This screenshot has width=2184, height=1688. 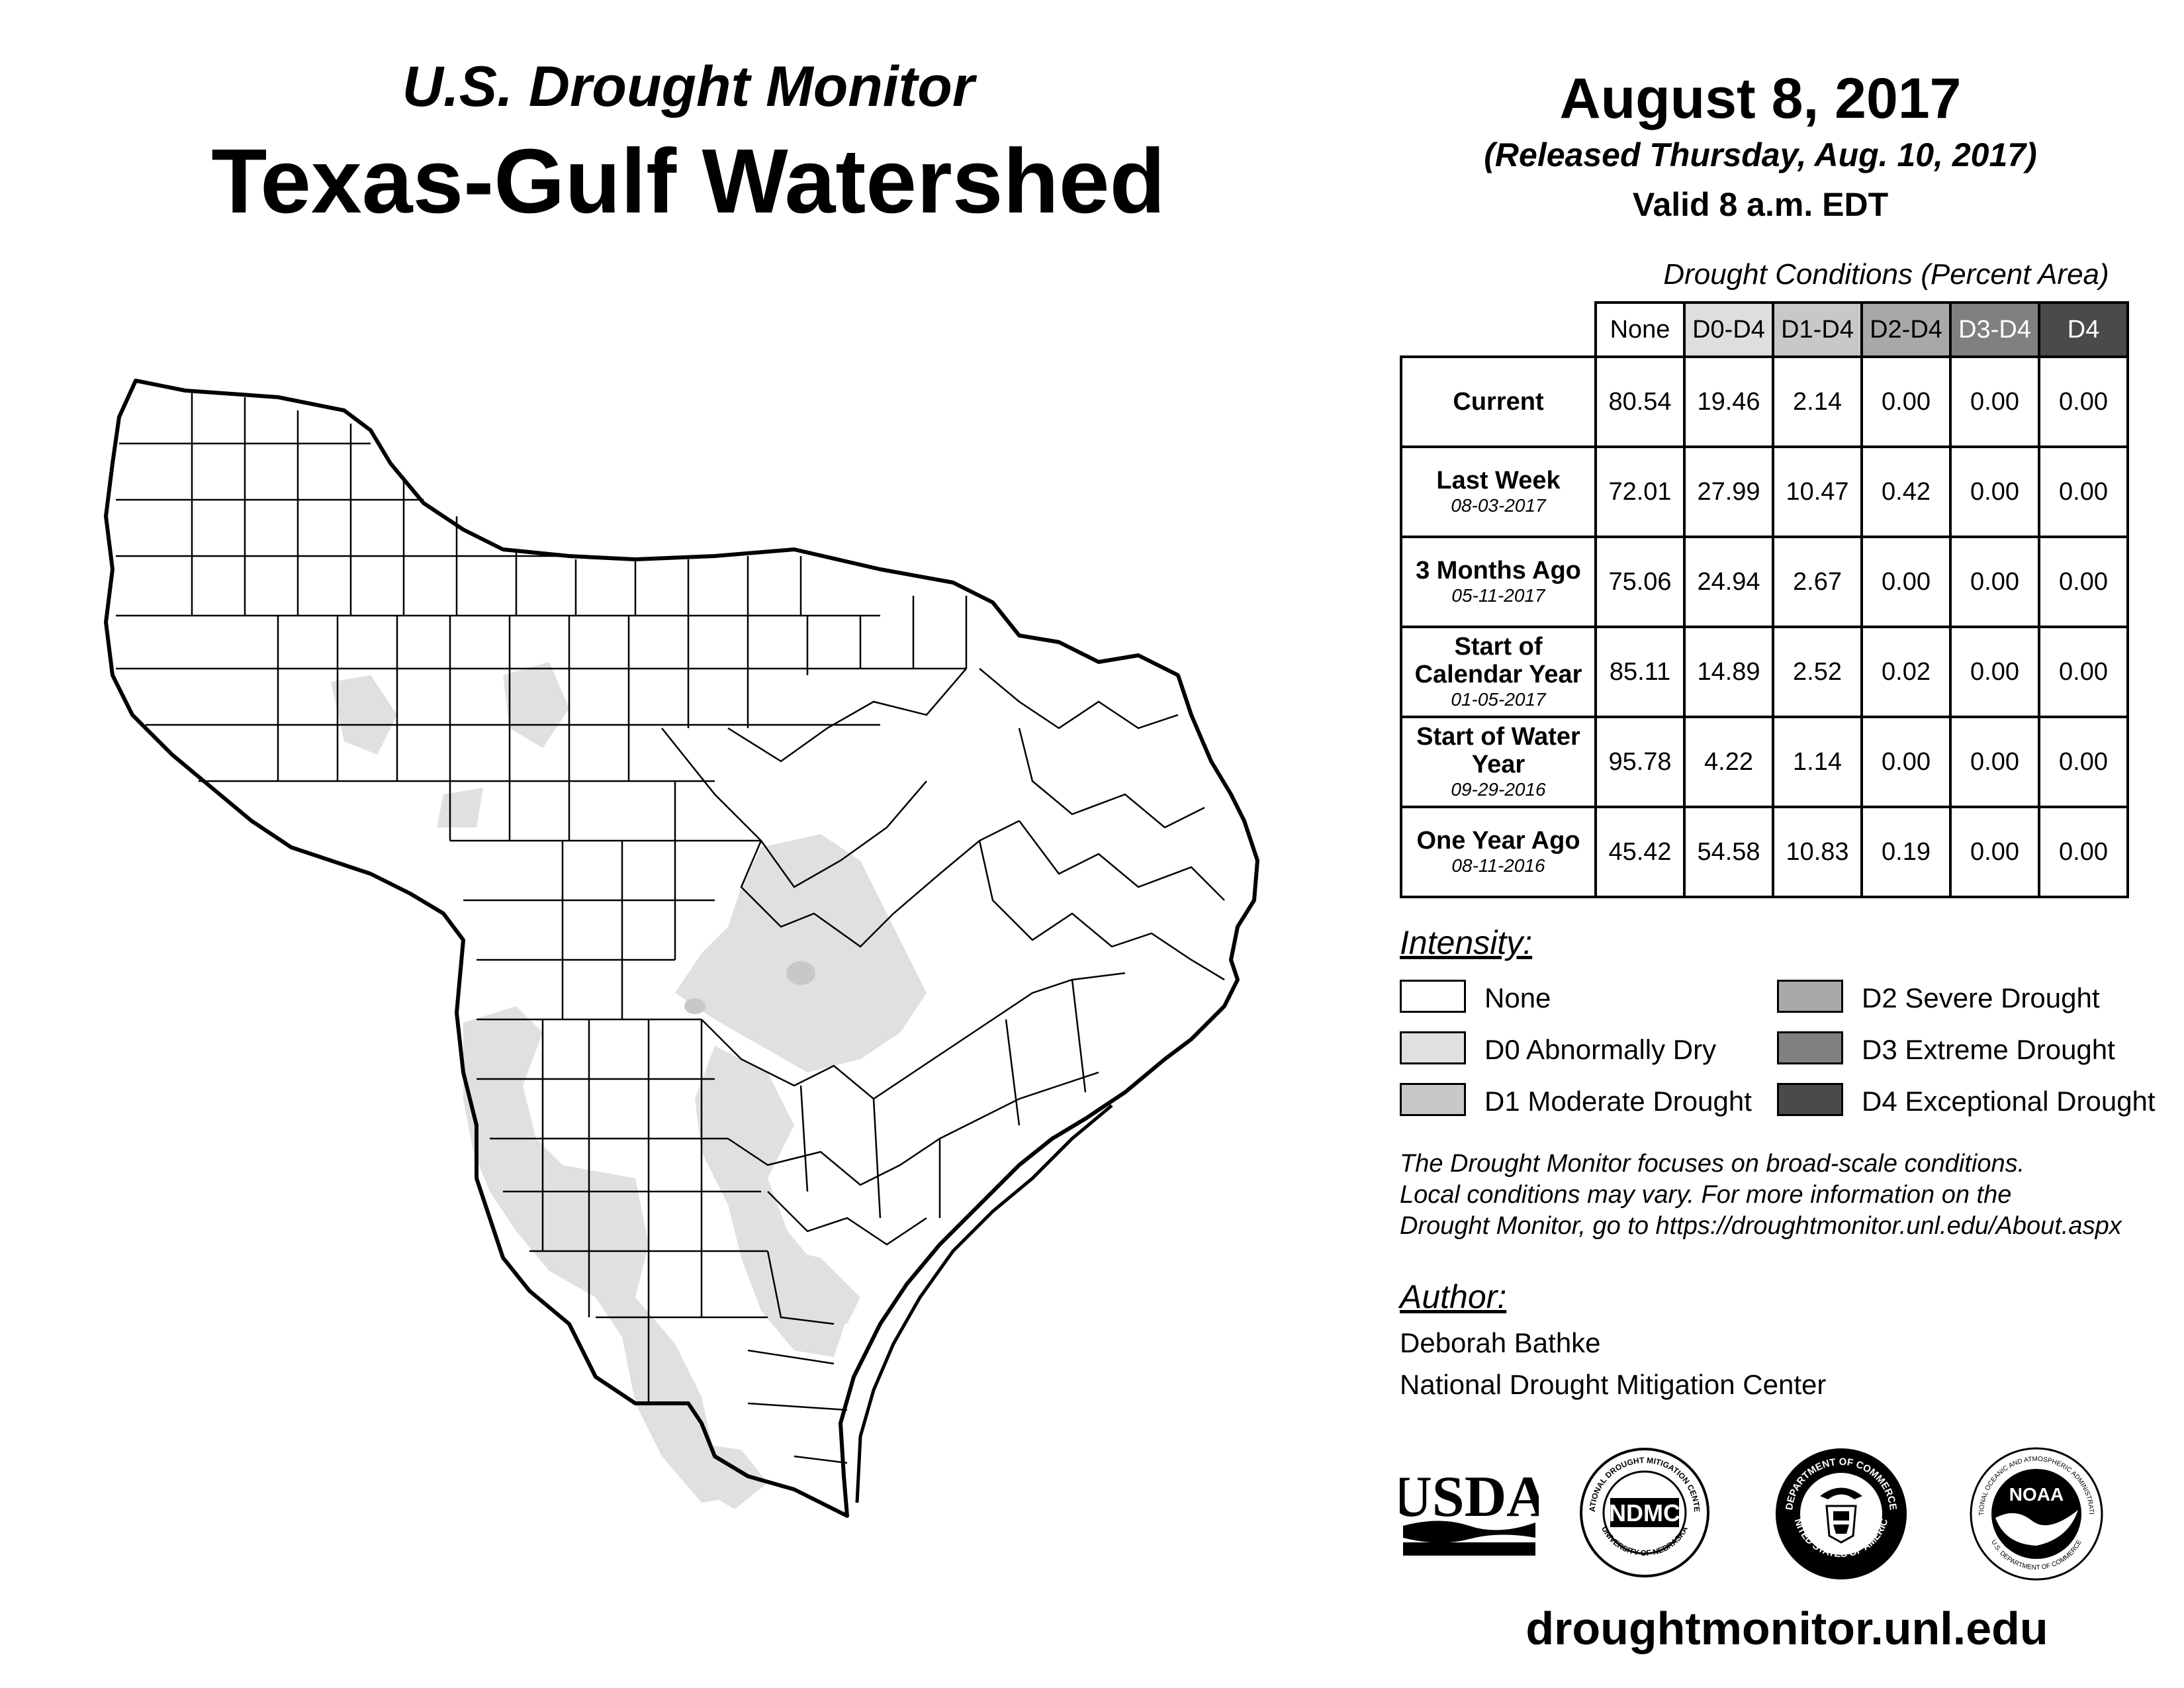 What do you see at coordinates (1501, 1342) in the screenshot?
I see `author-name: Deborah Bathke` at bounding box center [1501, 1342].